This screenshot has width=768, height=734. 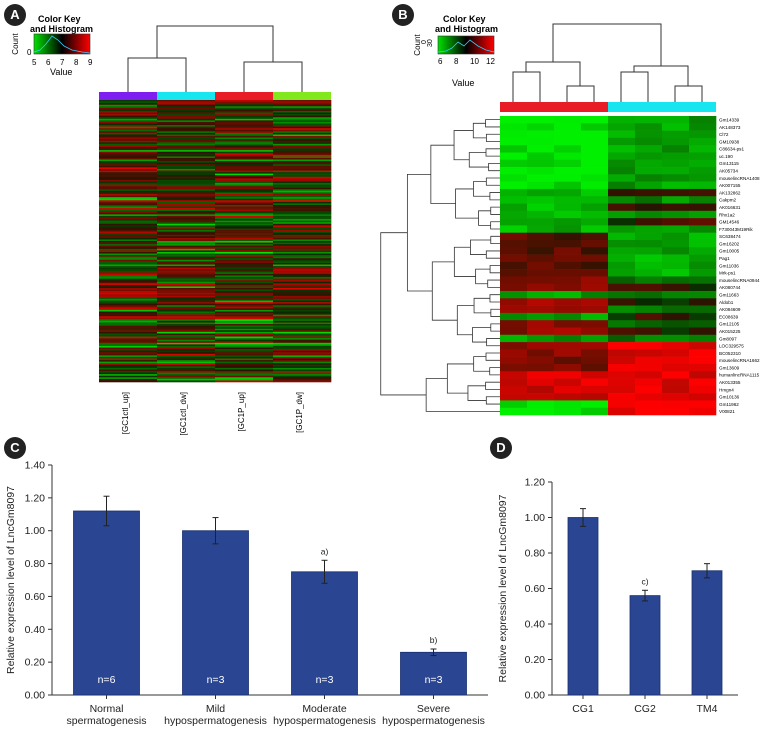 I want to click on gene-label-b: Pag1, so click(x=724, y=258).